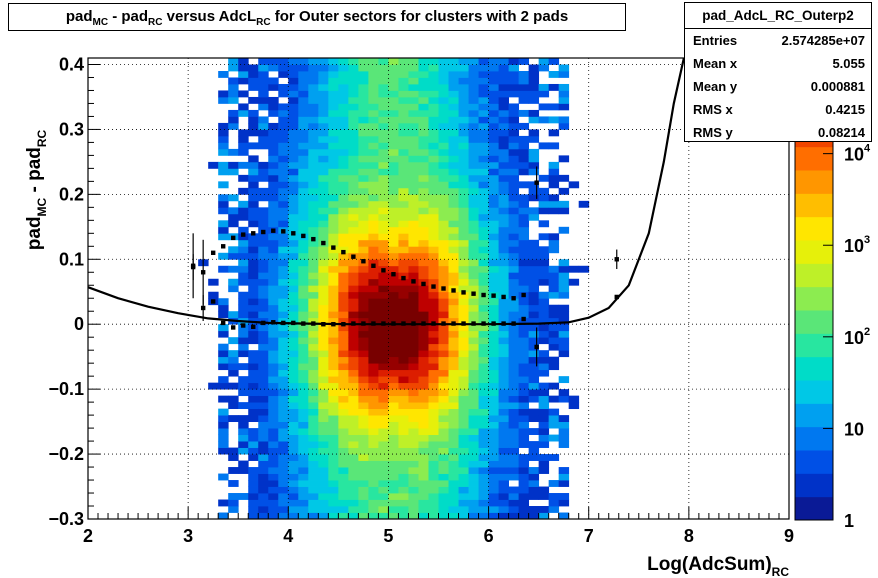 The width and height of the screenshot is (878, 578). I want to click on colorbar-swatch, so click(814, 322).